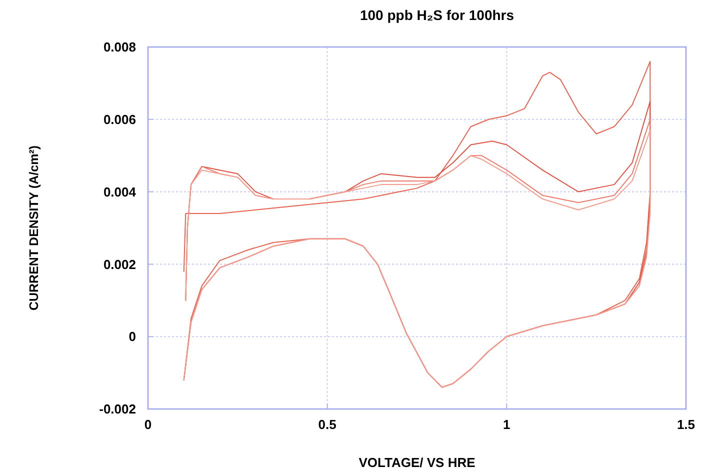  Describe the element at coordinates (120, 192) in the screenshot. I see `y-tick-label: 0.004` at that location.